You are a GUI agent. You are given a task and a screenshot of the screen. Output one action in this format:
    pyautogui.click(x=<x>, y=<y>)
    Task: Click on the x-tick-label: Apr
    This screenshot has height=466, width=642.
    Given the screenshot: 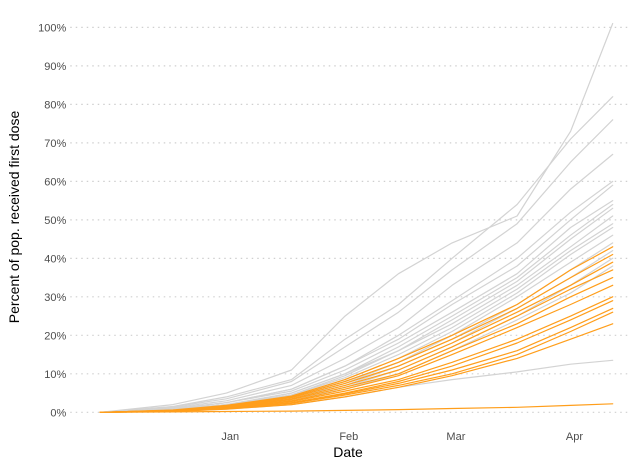 What is the action you would take?
    pyautogui.click(x=574, y=437)
    